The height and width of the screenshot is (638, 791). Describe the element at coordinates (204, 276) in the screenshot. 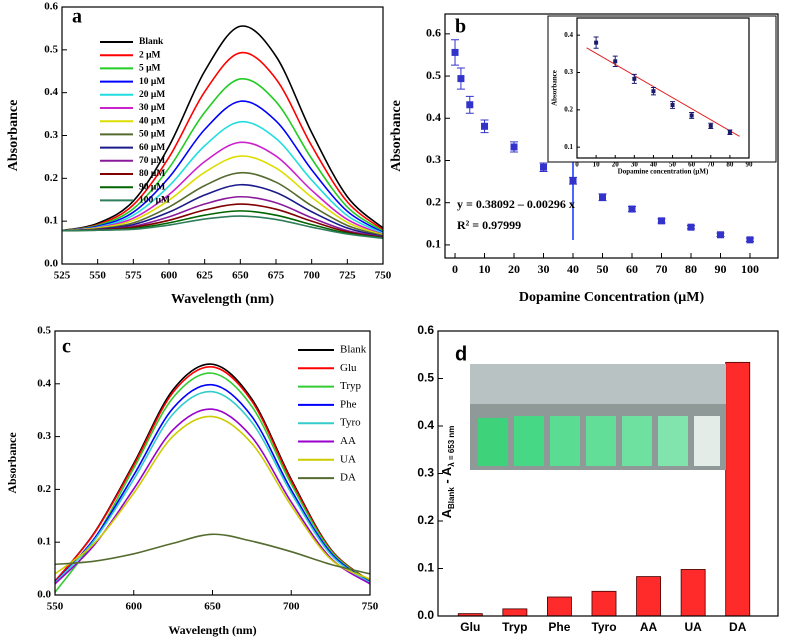

I see `x-tick-label: 625` at that location.